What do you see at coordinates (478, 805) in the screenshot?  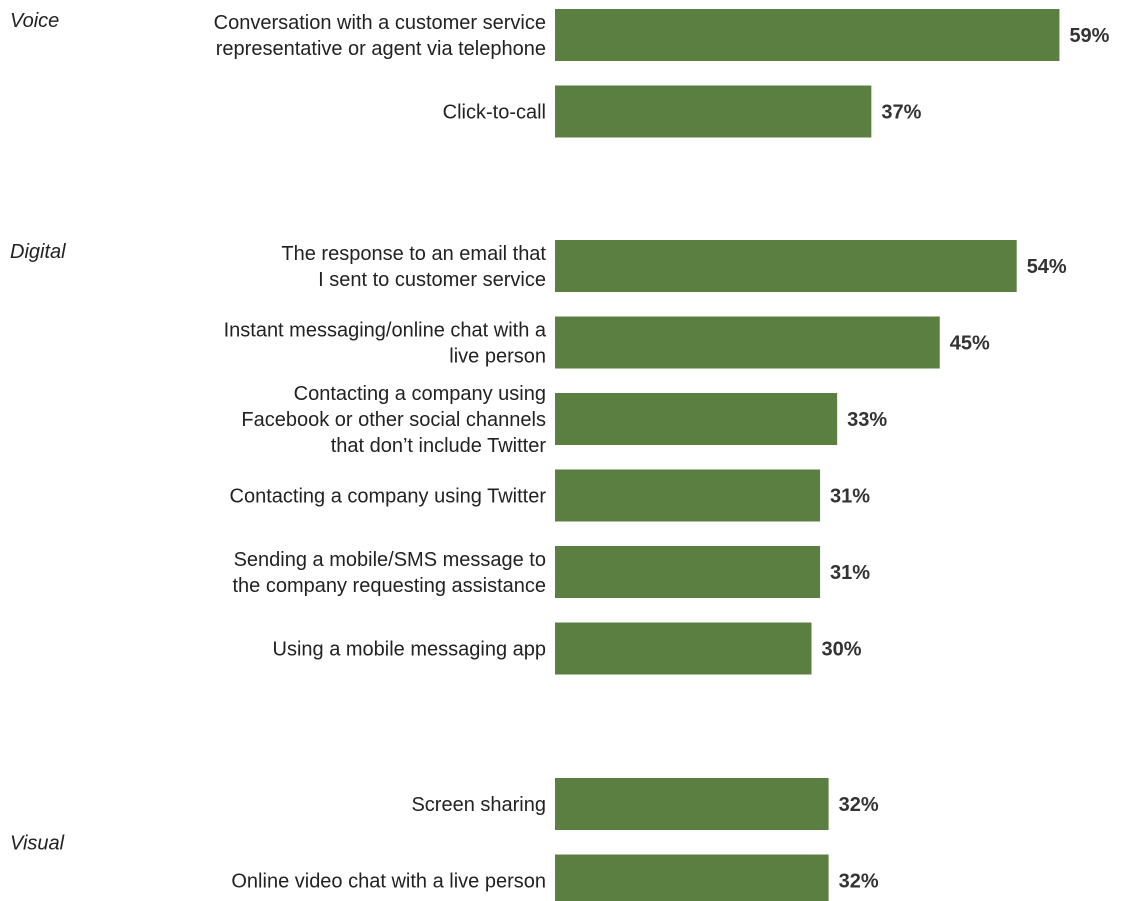 I see `category-label-visual-1: Screen sharing` at bounding box center [478, 805].